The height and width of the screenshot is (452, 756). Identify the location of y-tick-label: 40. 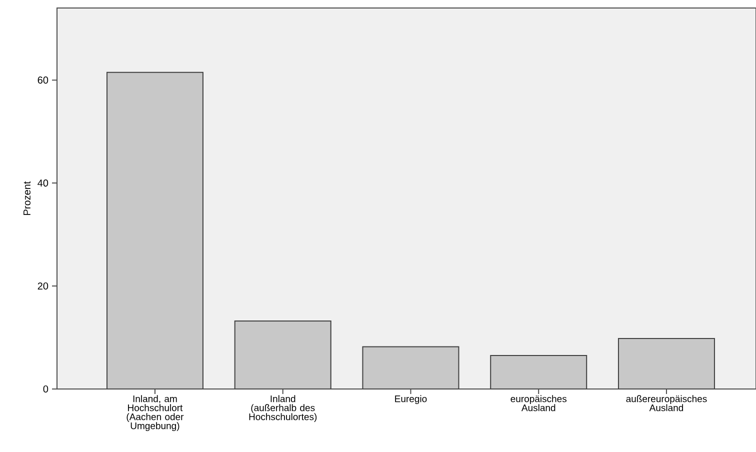
(43, 183).